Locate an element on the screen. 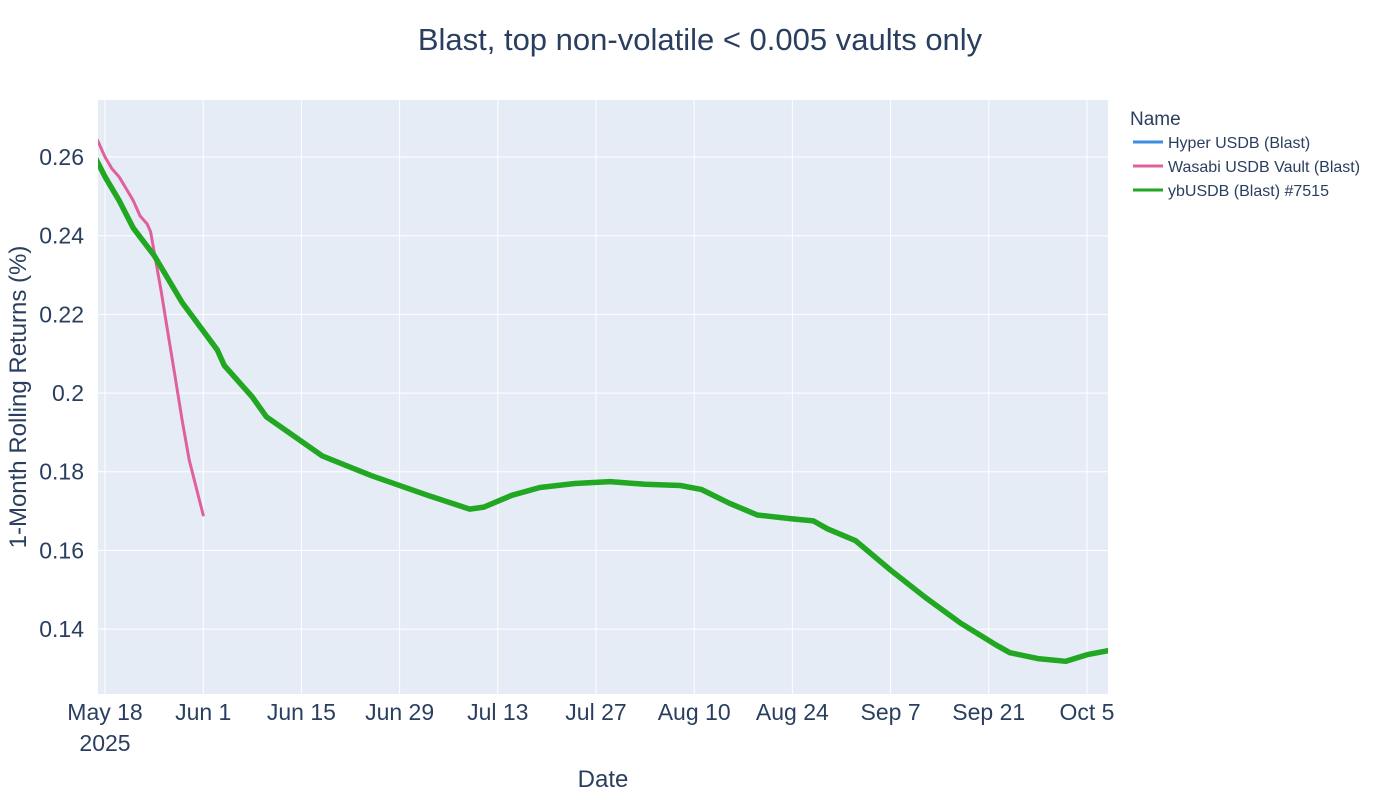 The width and height of the screenshot is (1400, 800). x-tick-label: Jun 1 is located at coordinates (203, 712).